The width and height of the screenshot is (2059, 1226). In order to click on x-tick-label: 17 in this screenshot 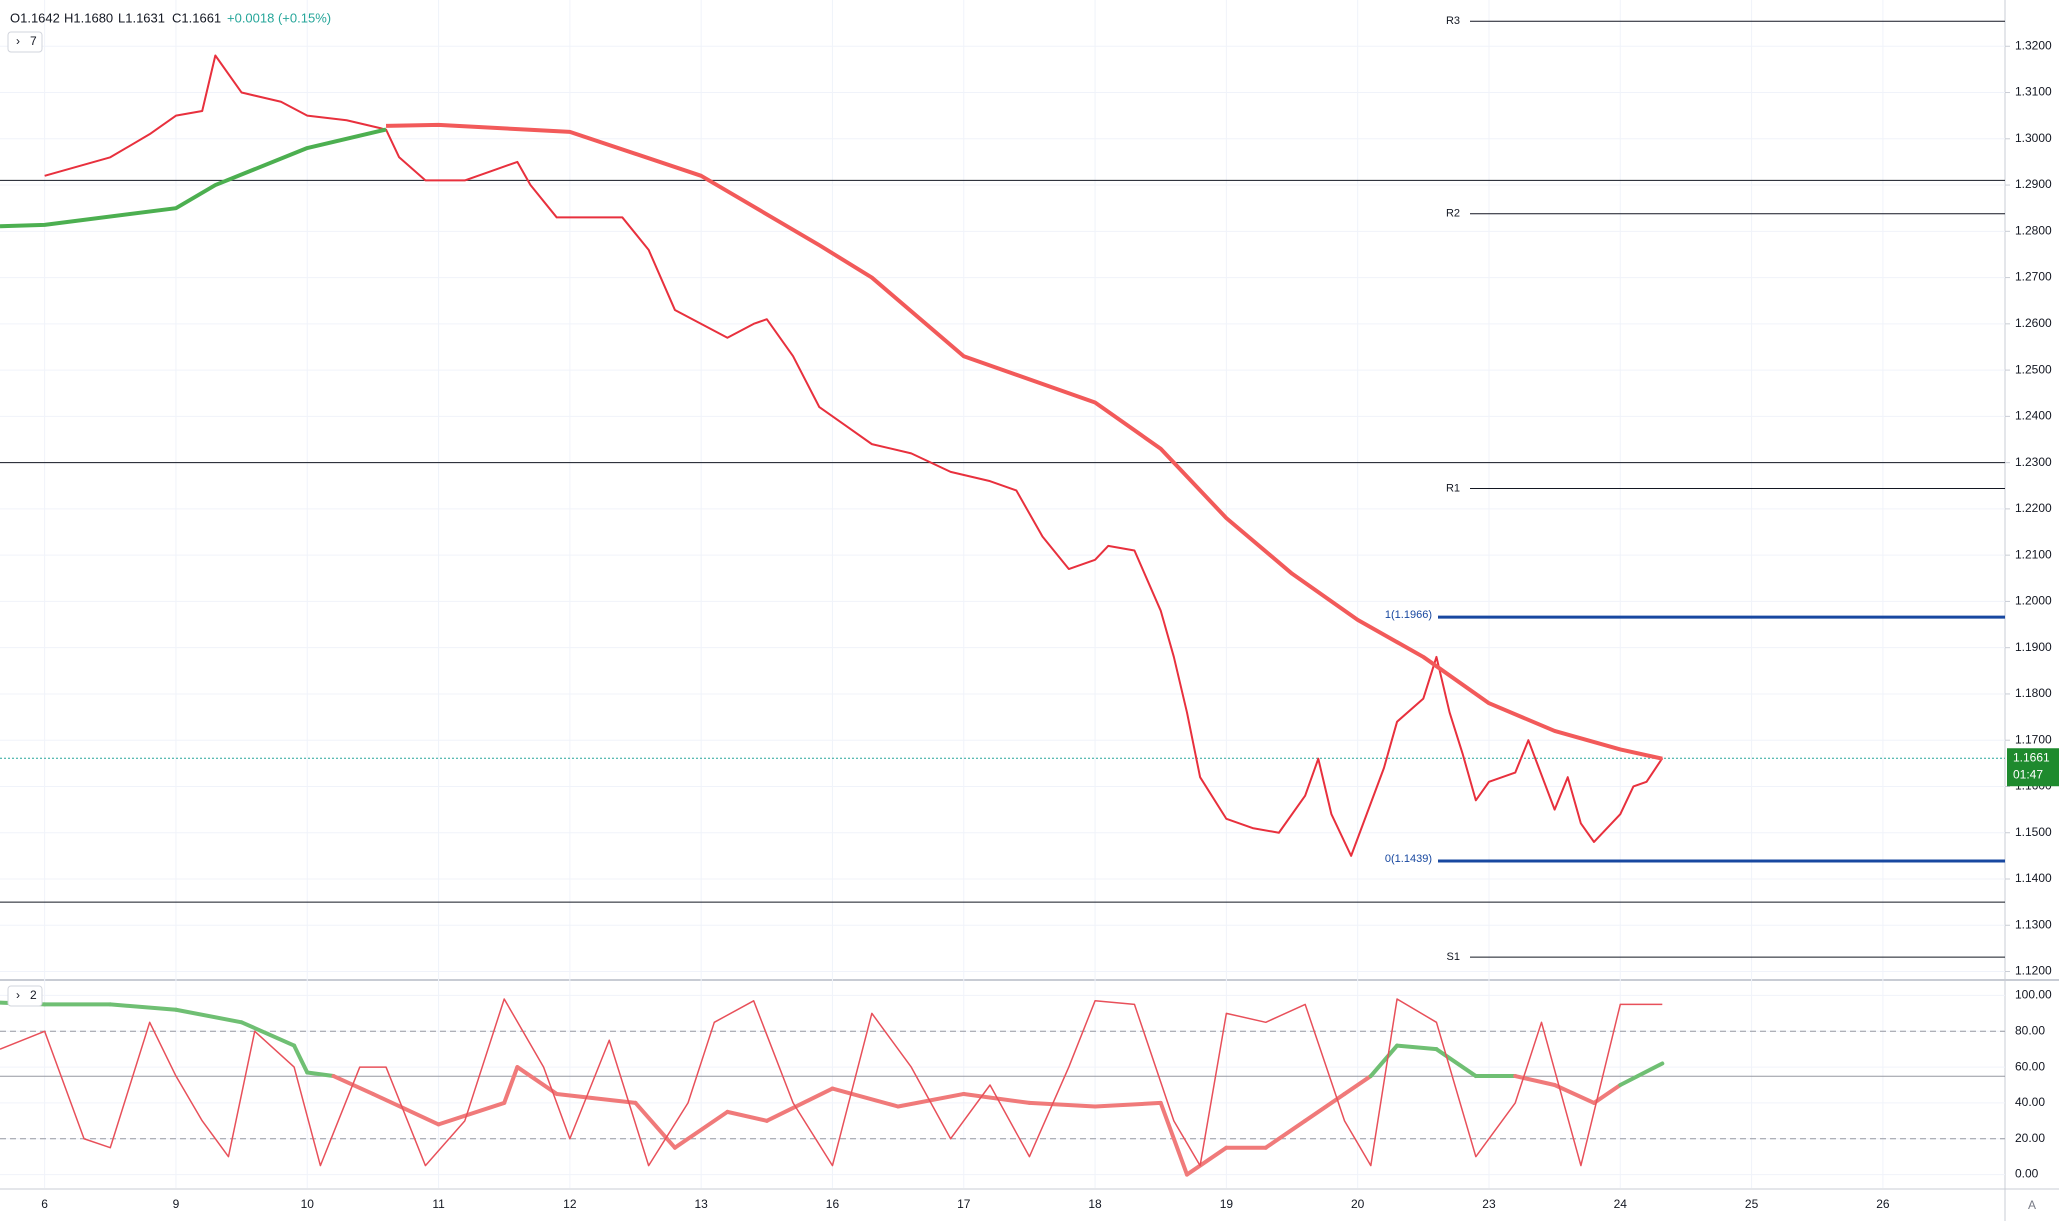, I will do `click(964, 1204)`.